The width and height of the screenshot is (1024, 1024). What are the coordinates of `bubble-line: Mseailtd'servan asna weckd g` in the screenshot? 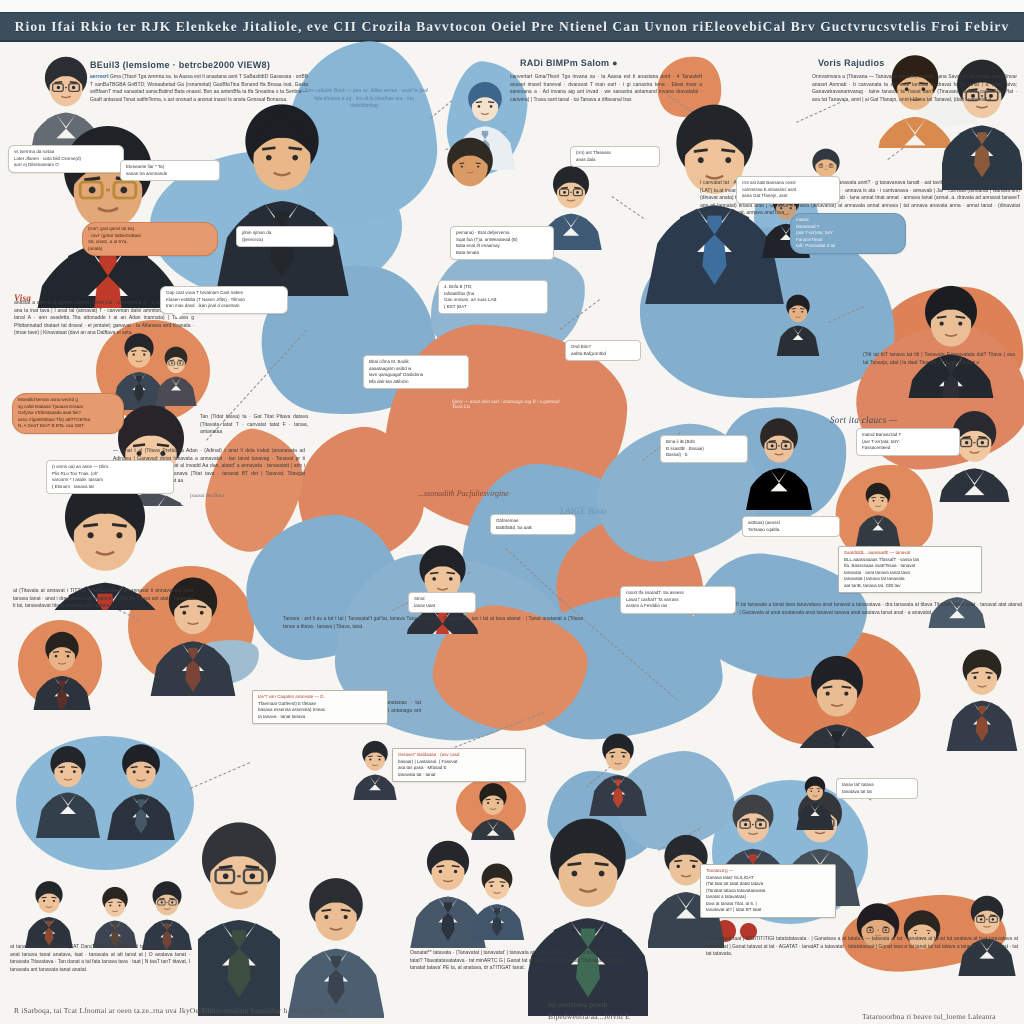 It's located at (48, 399).